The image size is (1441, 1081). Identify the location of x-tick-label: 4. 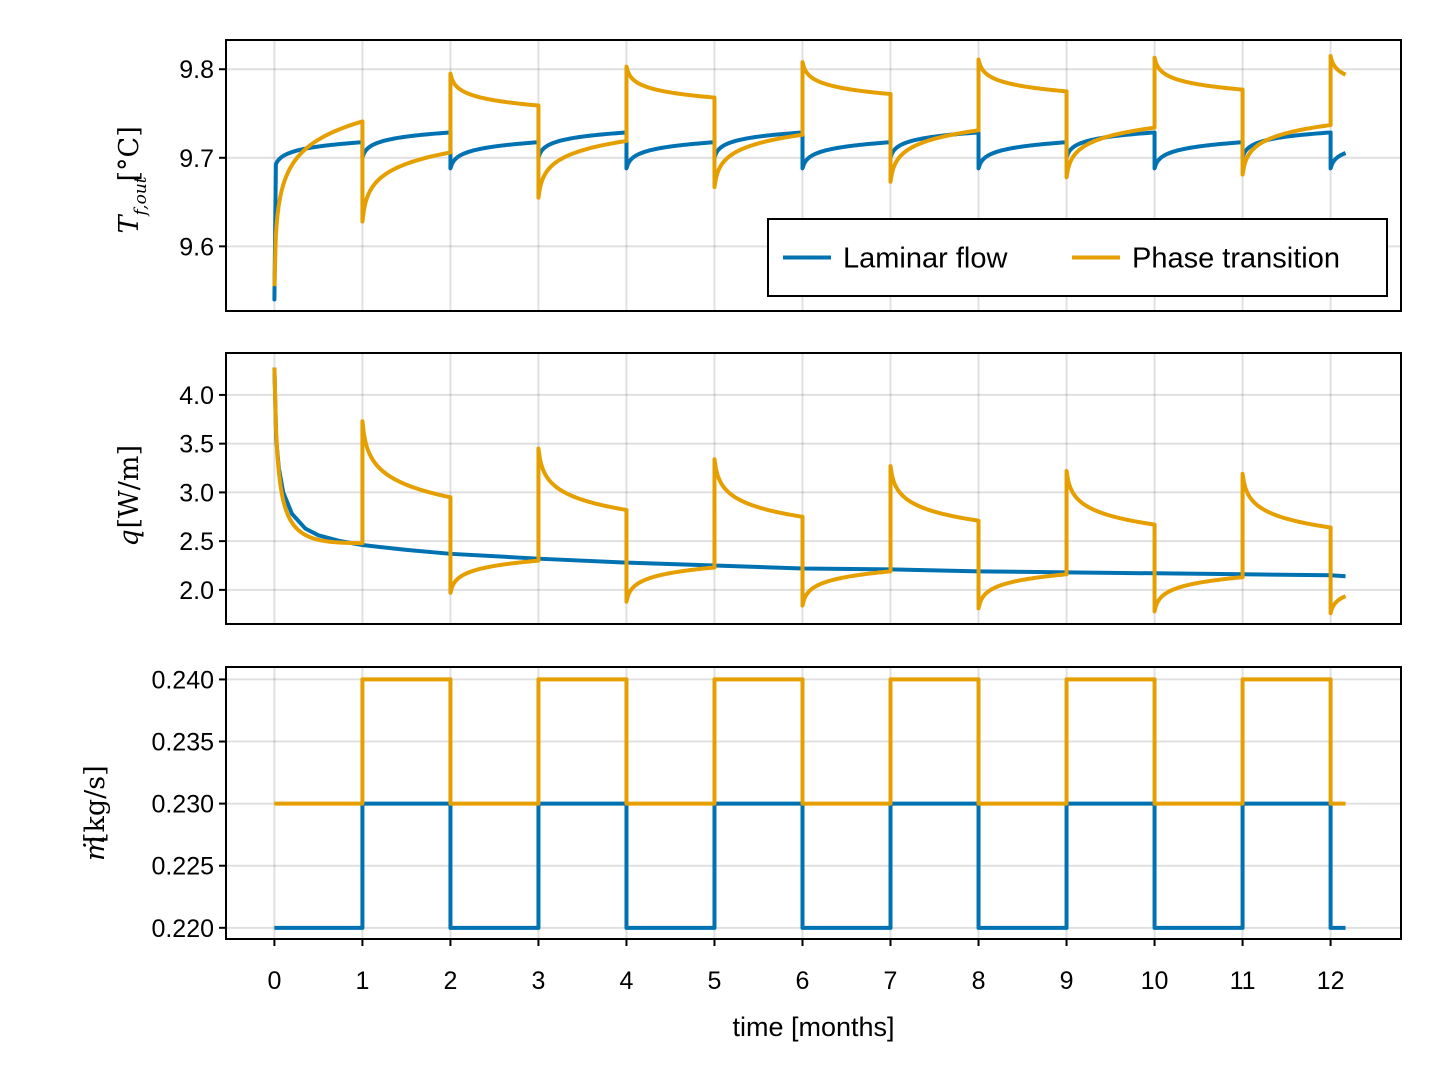
(627, 981).